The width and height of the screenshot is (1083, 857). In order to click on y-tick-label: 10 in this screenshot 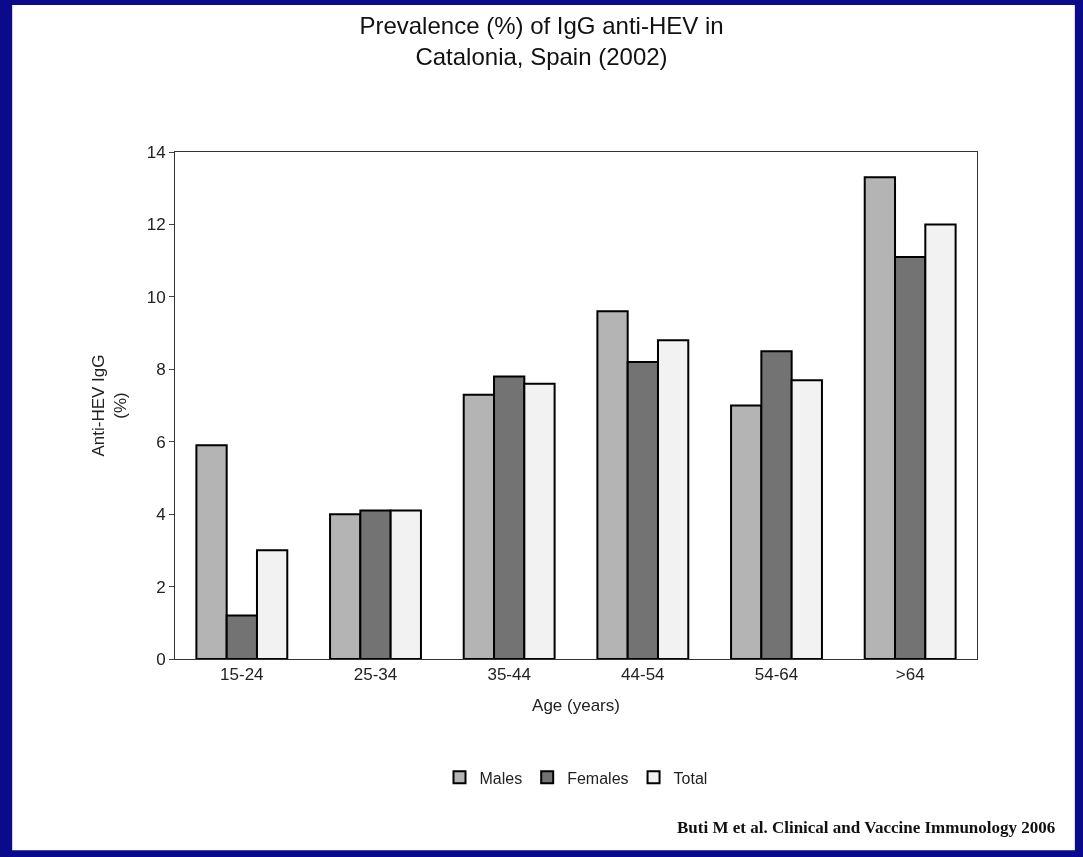, I will do `click(156, 297)`.